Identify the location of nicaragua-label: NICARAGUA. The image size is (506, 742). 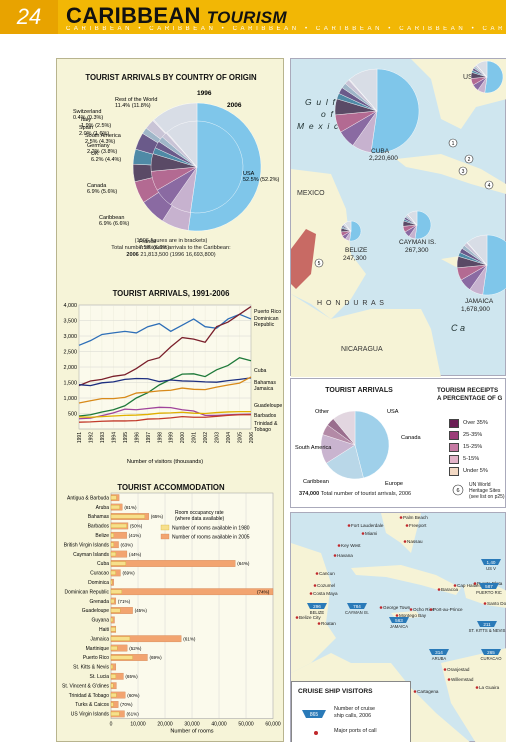
(362, 349).